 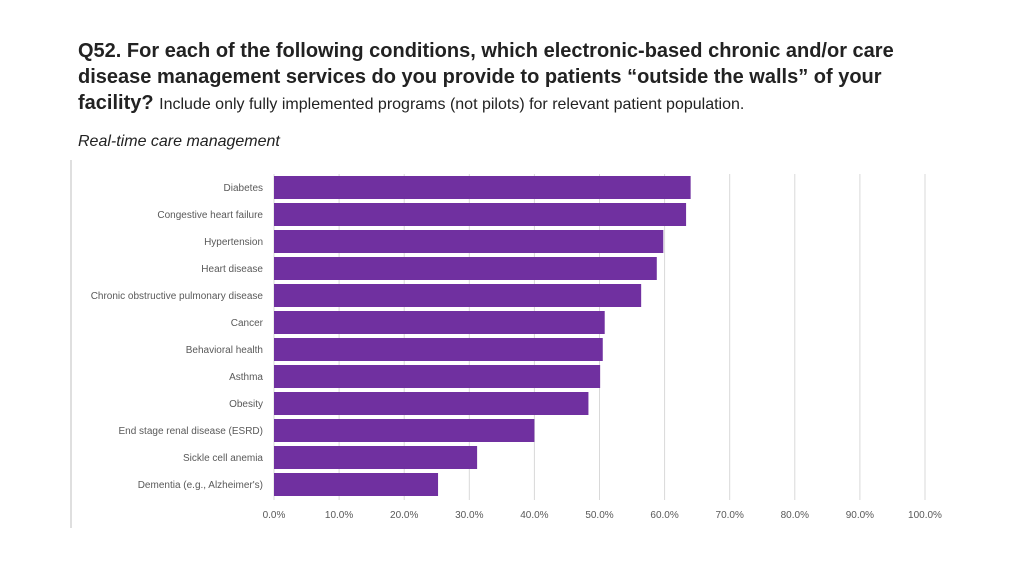 What do you see at coordinates (925, 515) in the screenshot?
I see `x-tick-label: 100.0%` at bounding box center [925, 515].